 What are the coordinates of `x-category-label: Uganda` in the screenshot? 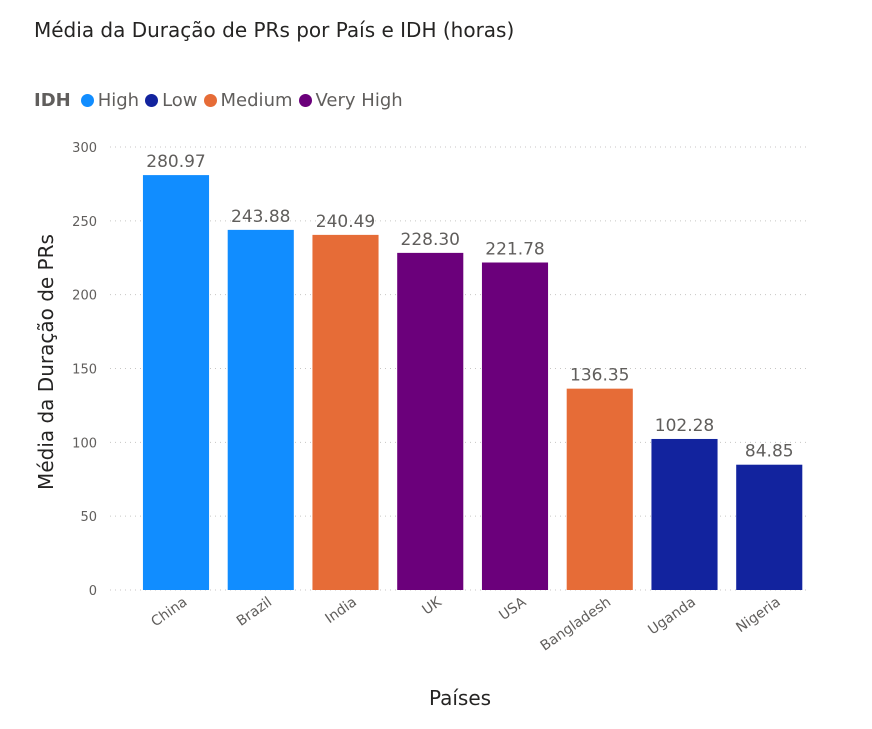 It's located at (671, 616).